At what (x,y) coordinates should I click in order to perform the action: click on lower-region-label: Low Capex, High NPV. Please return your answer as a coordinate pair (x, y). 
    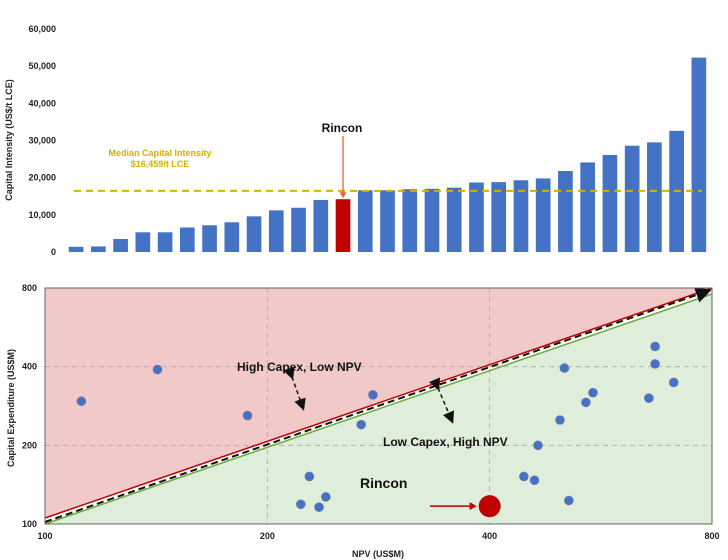
    Looking at the image, I should click on (445, 442).